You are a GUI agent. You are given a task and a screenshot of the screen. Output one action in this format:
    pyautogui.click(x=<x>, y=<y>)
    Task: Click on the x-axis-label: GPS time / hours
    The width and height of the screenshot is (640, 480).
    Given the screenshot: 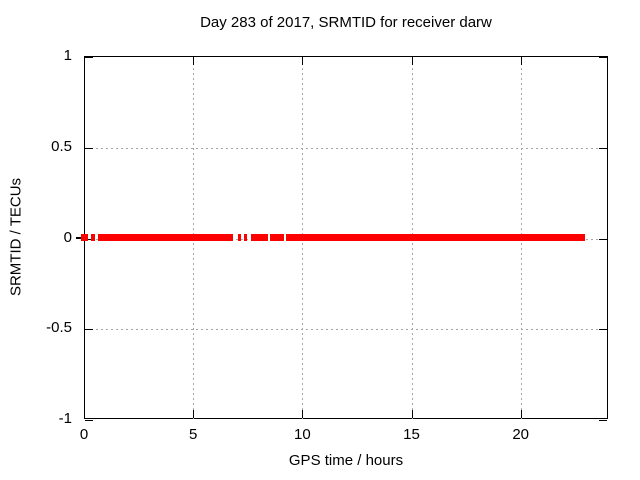 What is the action you would take?
    pyautogui.click(x=346, y=460)
    